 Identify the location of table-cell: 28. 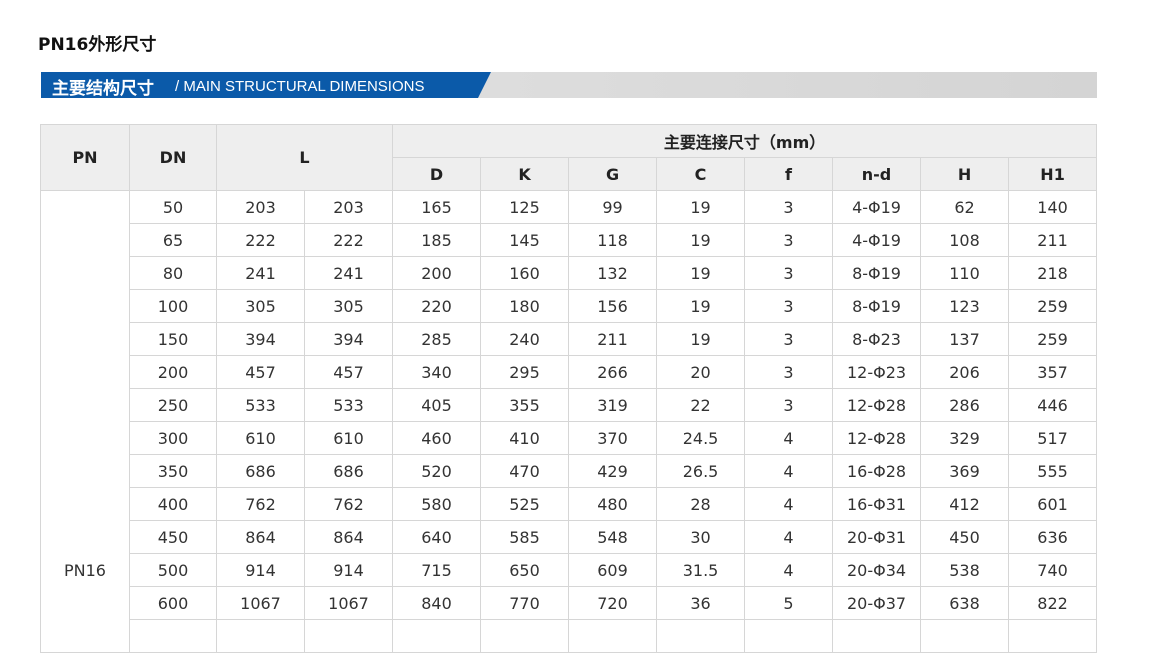
(701, 504).